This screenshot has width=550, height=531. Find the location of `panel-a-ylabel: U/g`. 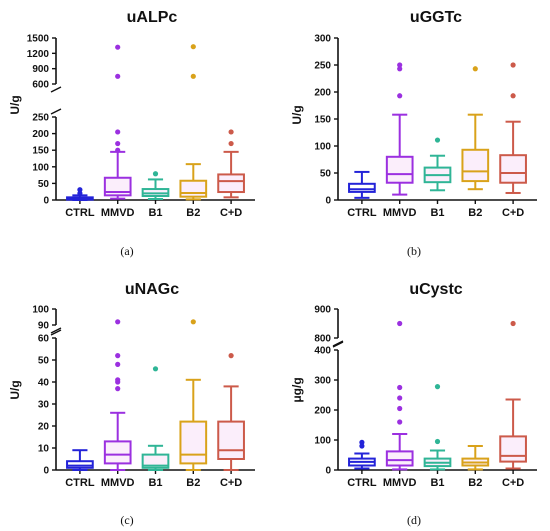

panel-a-ylabel: U/g is located at coordinates (15, 104).